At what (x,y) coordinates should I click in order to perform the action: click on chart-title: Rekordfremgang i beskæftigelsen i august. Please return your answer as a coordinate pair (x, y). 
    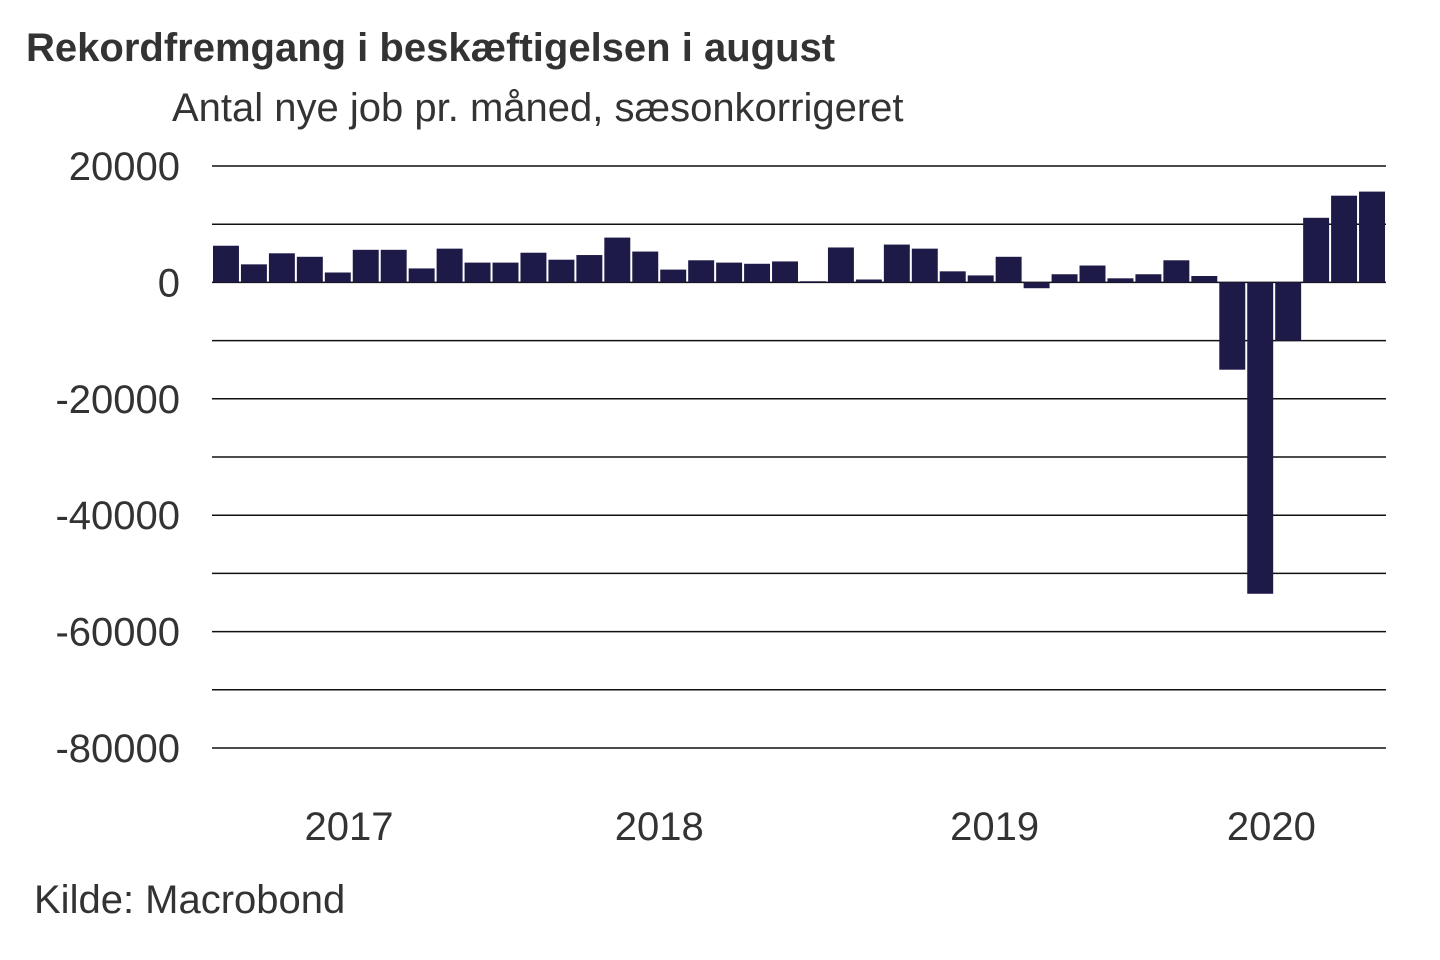
    Looking at the image, I should click on (431, 48).